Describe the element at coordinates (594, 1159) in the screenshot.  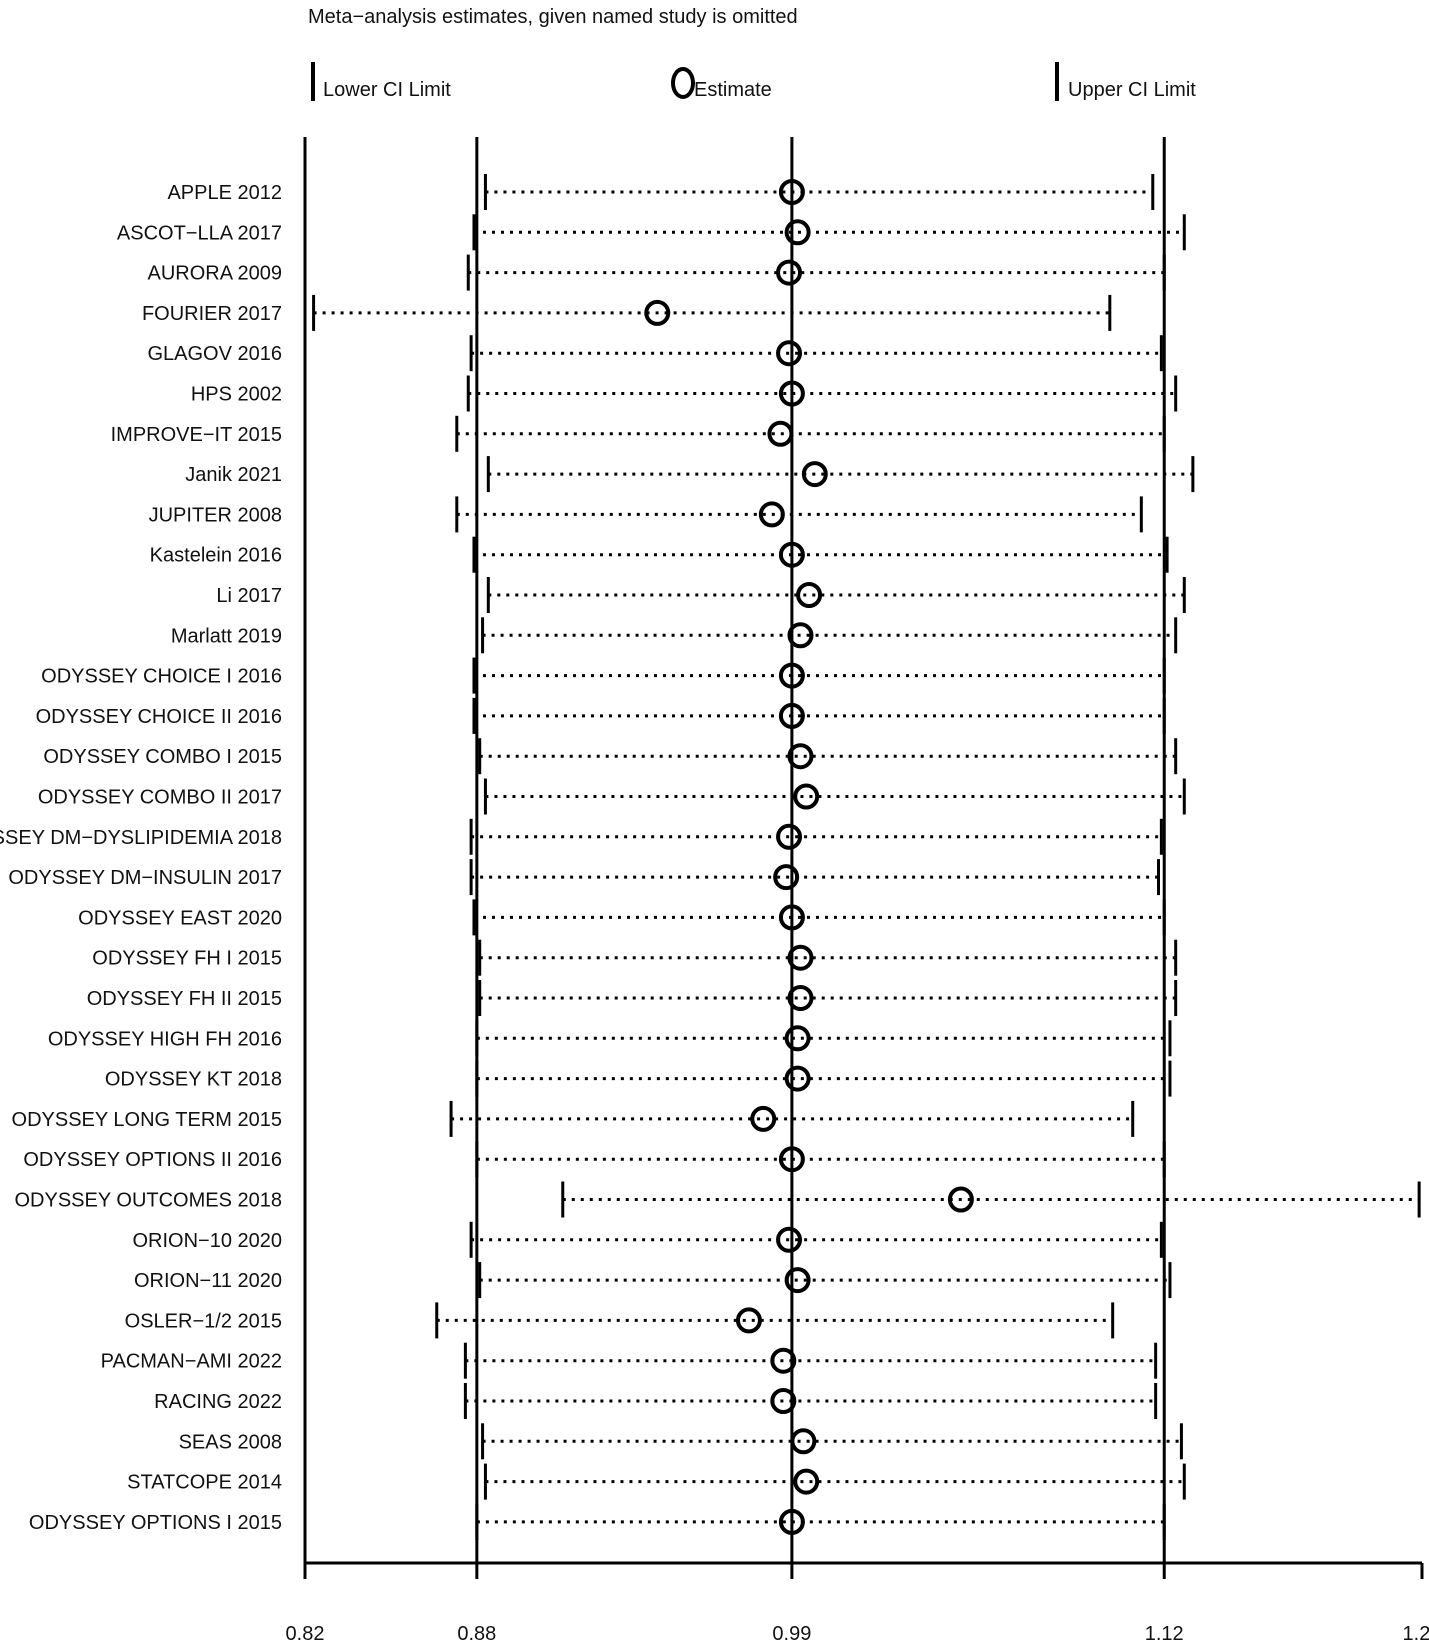
I see `study-row: ODYSSEY OPTIONS II 2016` at that location.